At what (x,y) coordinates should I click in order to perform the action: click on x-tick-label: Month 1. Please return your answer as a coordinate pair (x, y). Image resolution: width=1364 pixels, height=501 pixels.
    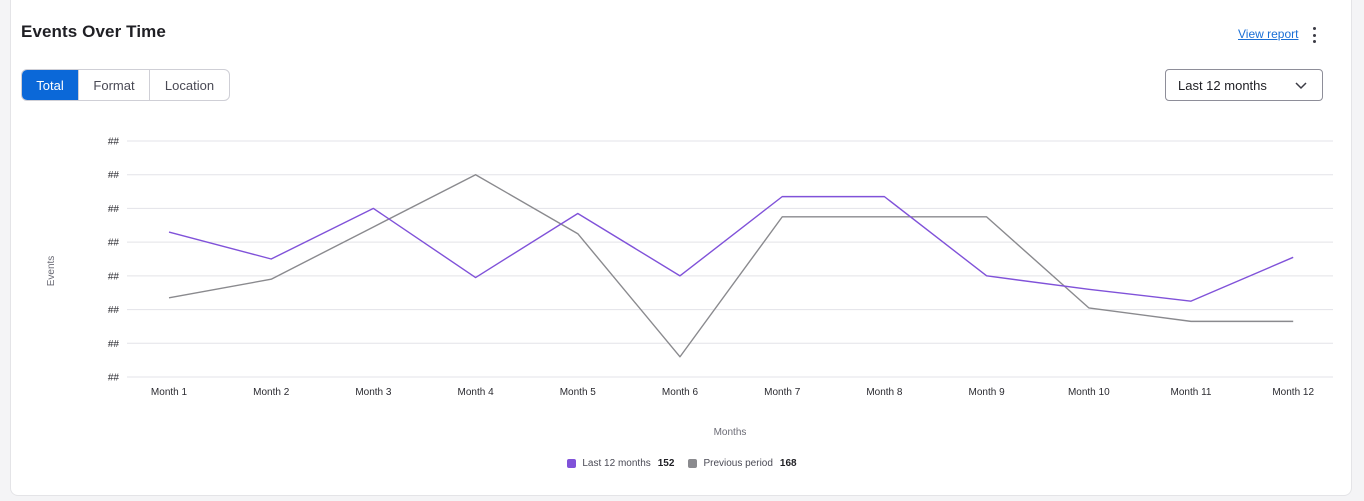
    Looking at the image, I should click on (169, 392).